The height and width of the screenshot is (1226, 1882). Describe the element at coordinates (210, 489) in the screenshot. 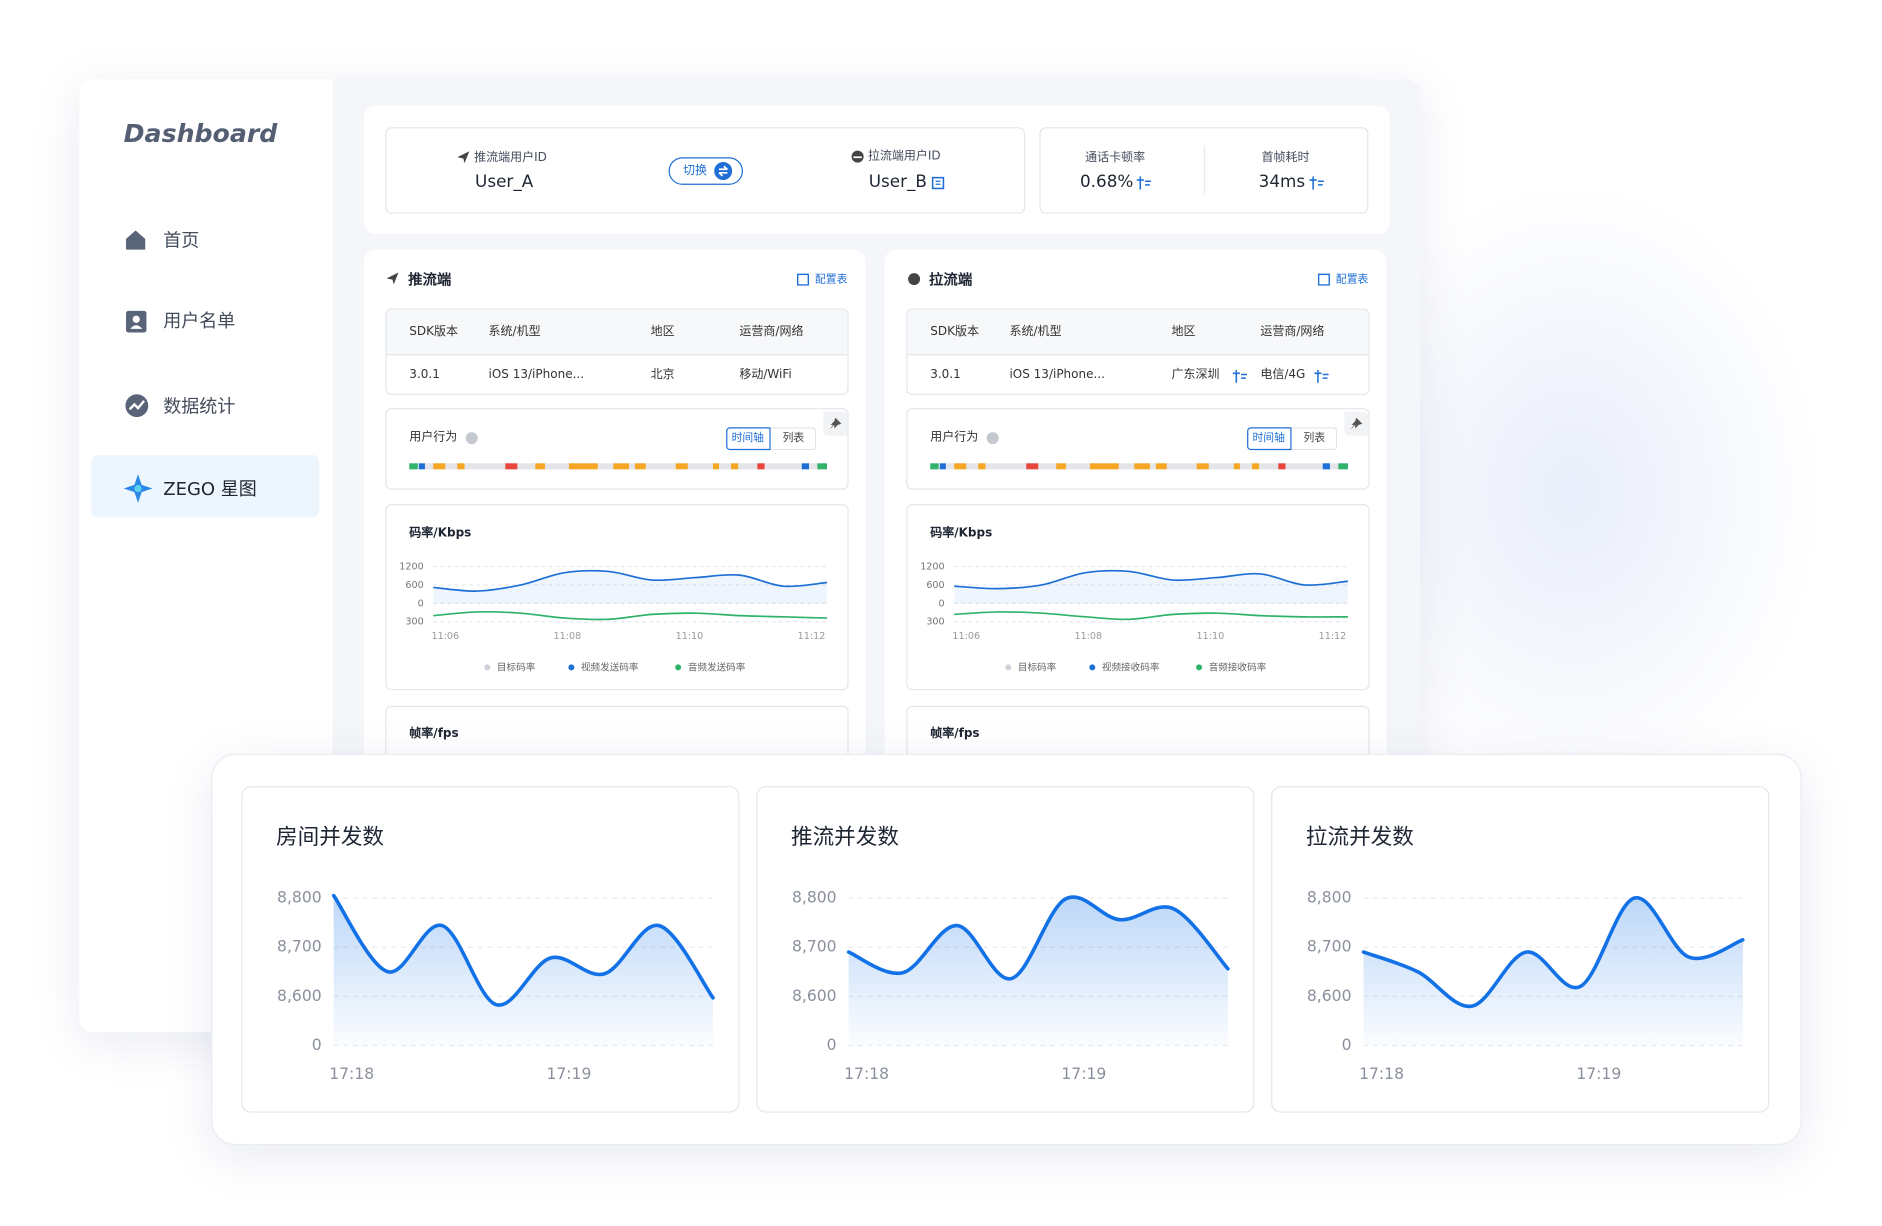

I see `menu-item-active: ZEGO 星图` at that location.